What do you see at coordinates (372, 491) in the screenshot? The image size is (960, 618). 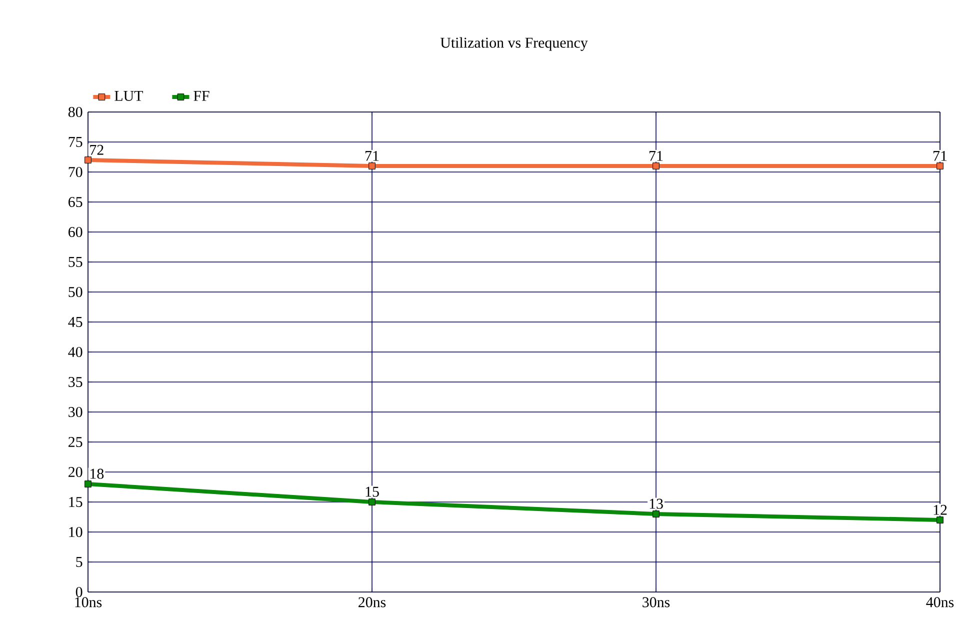 I see `data-label: 15` at bounding box center [372, 491].